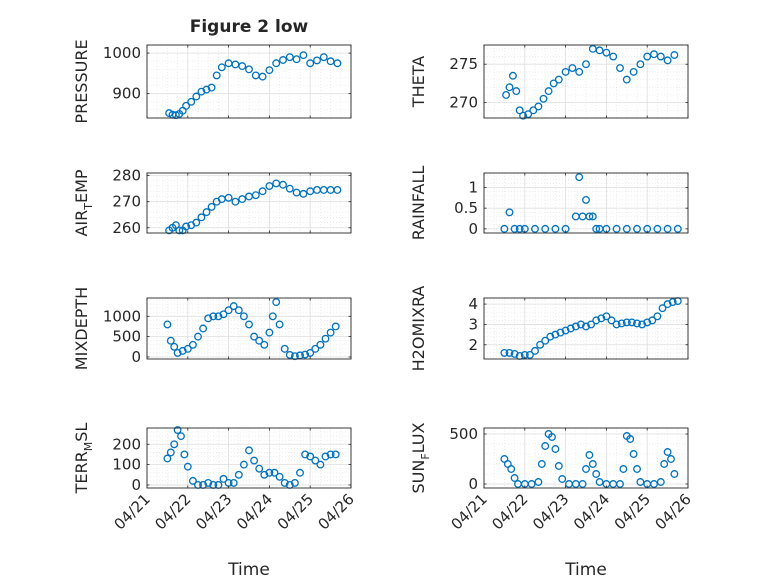 The height and width of the screenshot is (587, 778). What do you see at coordinates (550, 511) in the screenshot?
I see `x-tick-label: 04/23` at bounding box center [550, 511].